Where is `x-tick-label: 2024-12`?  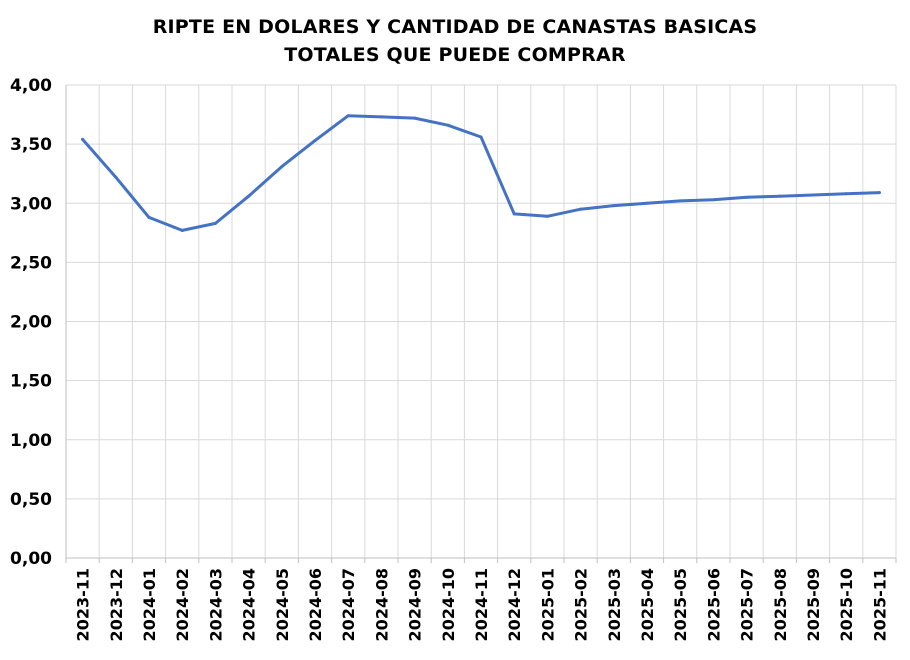
x-tick-label: 2024-12 is located at coordinates (514, 604).